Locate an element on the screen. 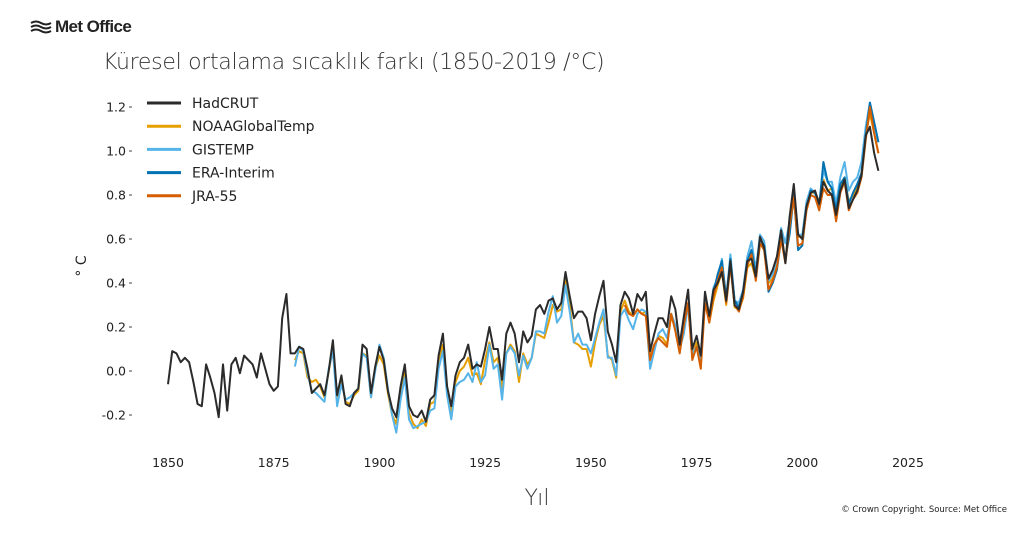  x-axis: 1850 1875 1900 1925 1950 1975 2000 2025 is located at coordinates (538, 462).